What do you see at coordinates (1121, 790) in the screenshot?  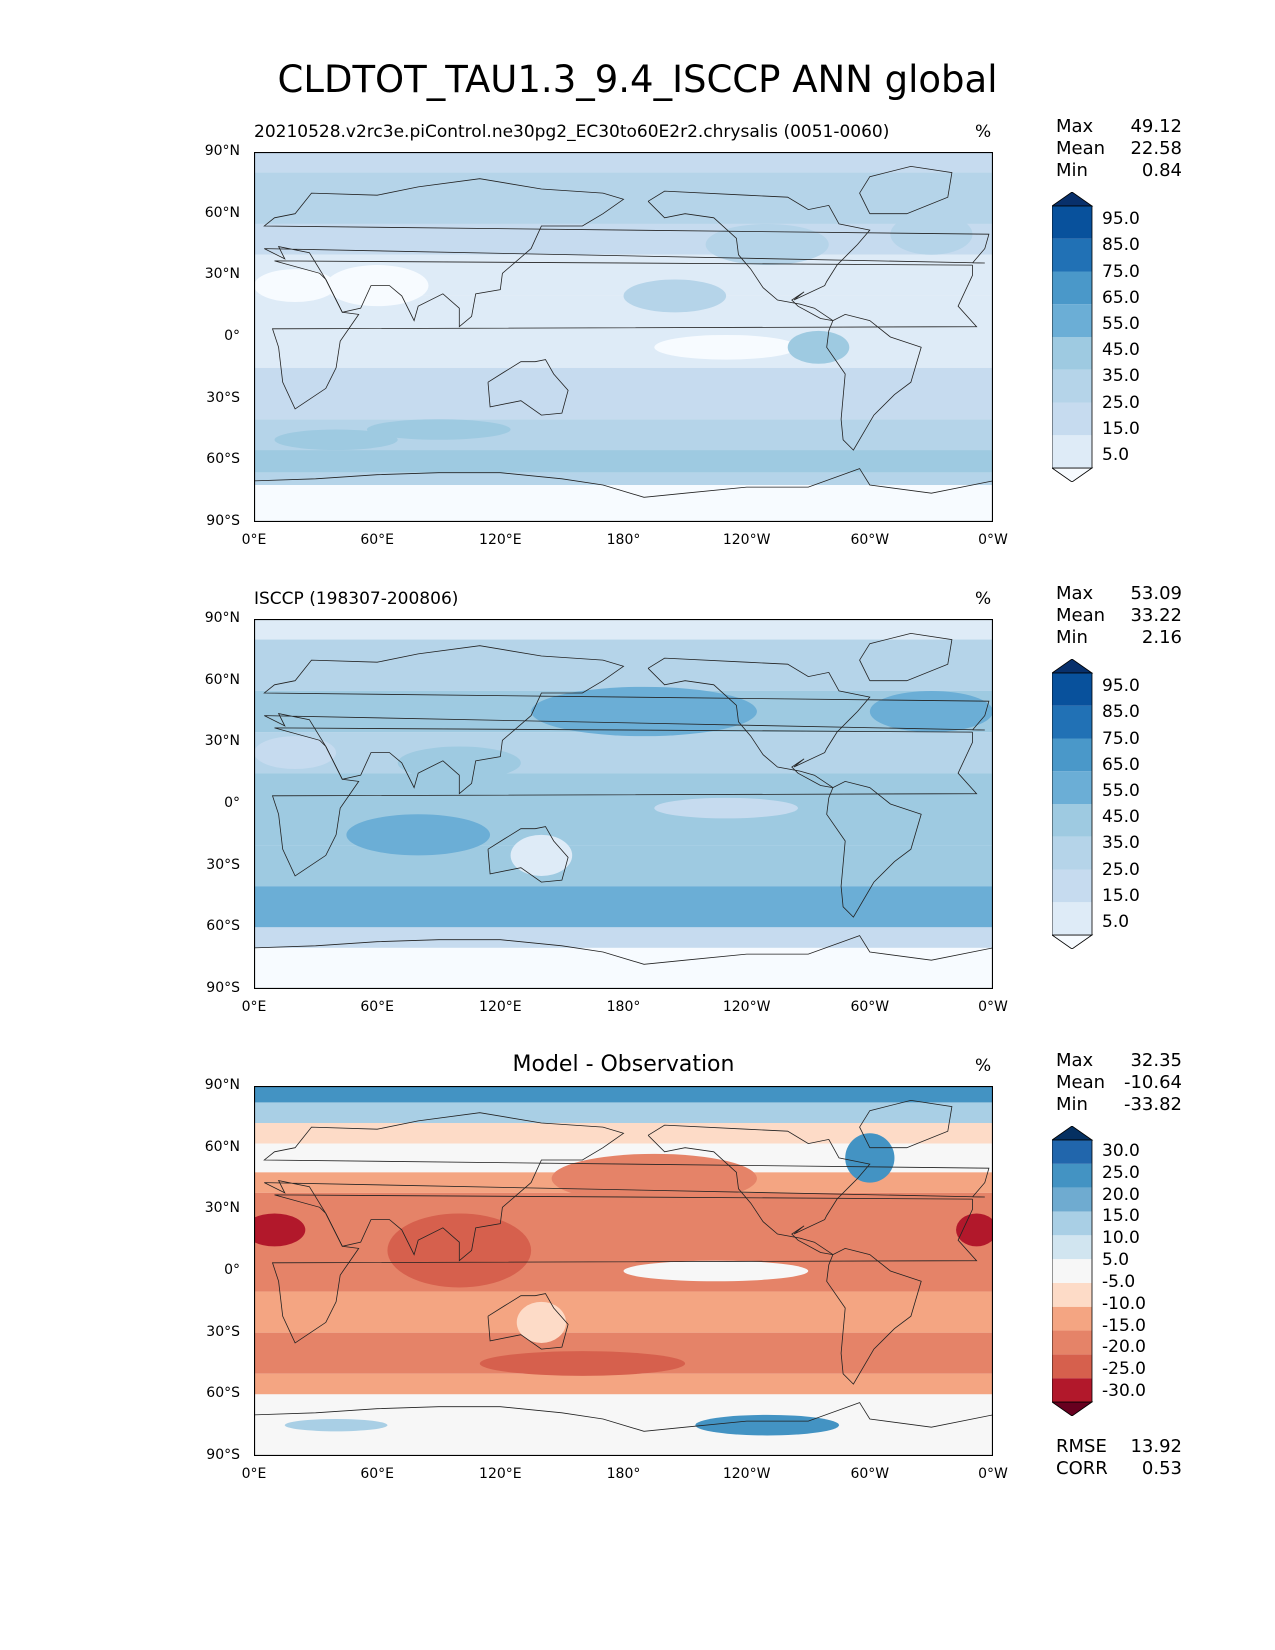 I see `colorbar-tick-label: 55.0` at bounding box center [1121, 790].